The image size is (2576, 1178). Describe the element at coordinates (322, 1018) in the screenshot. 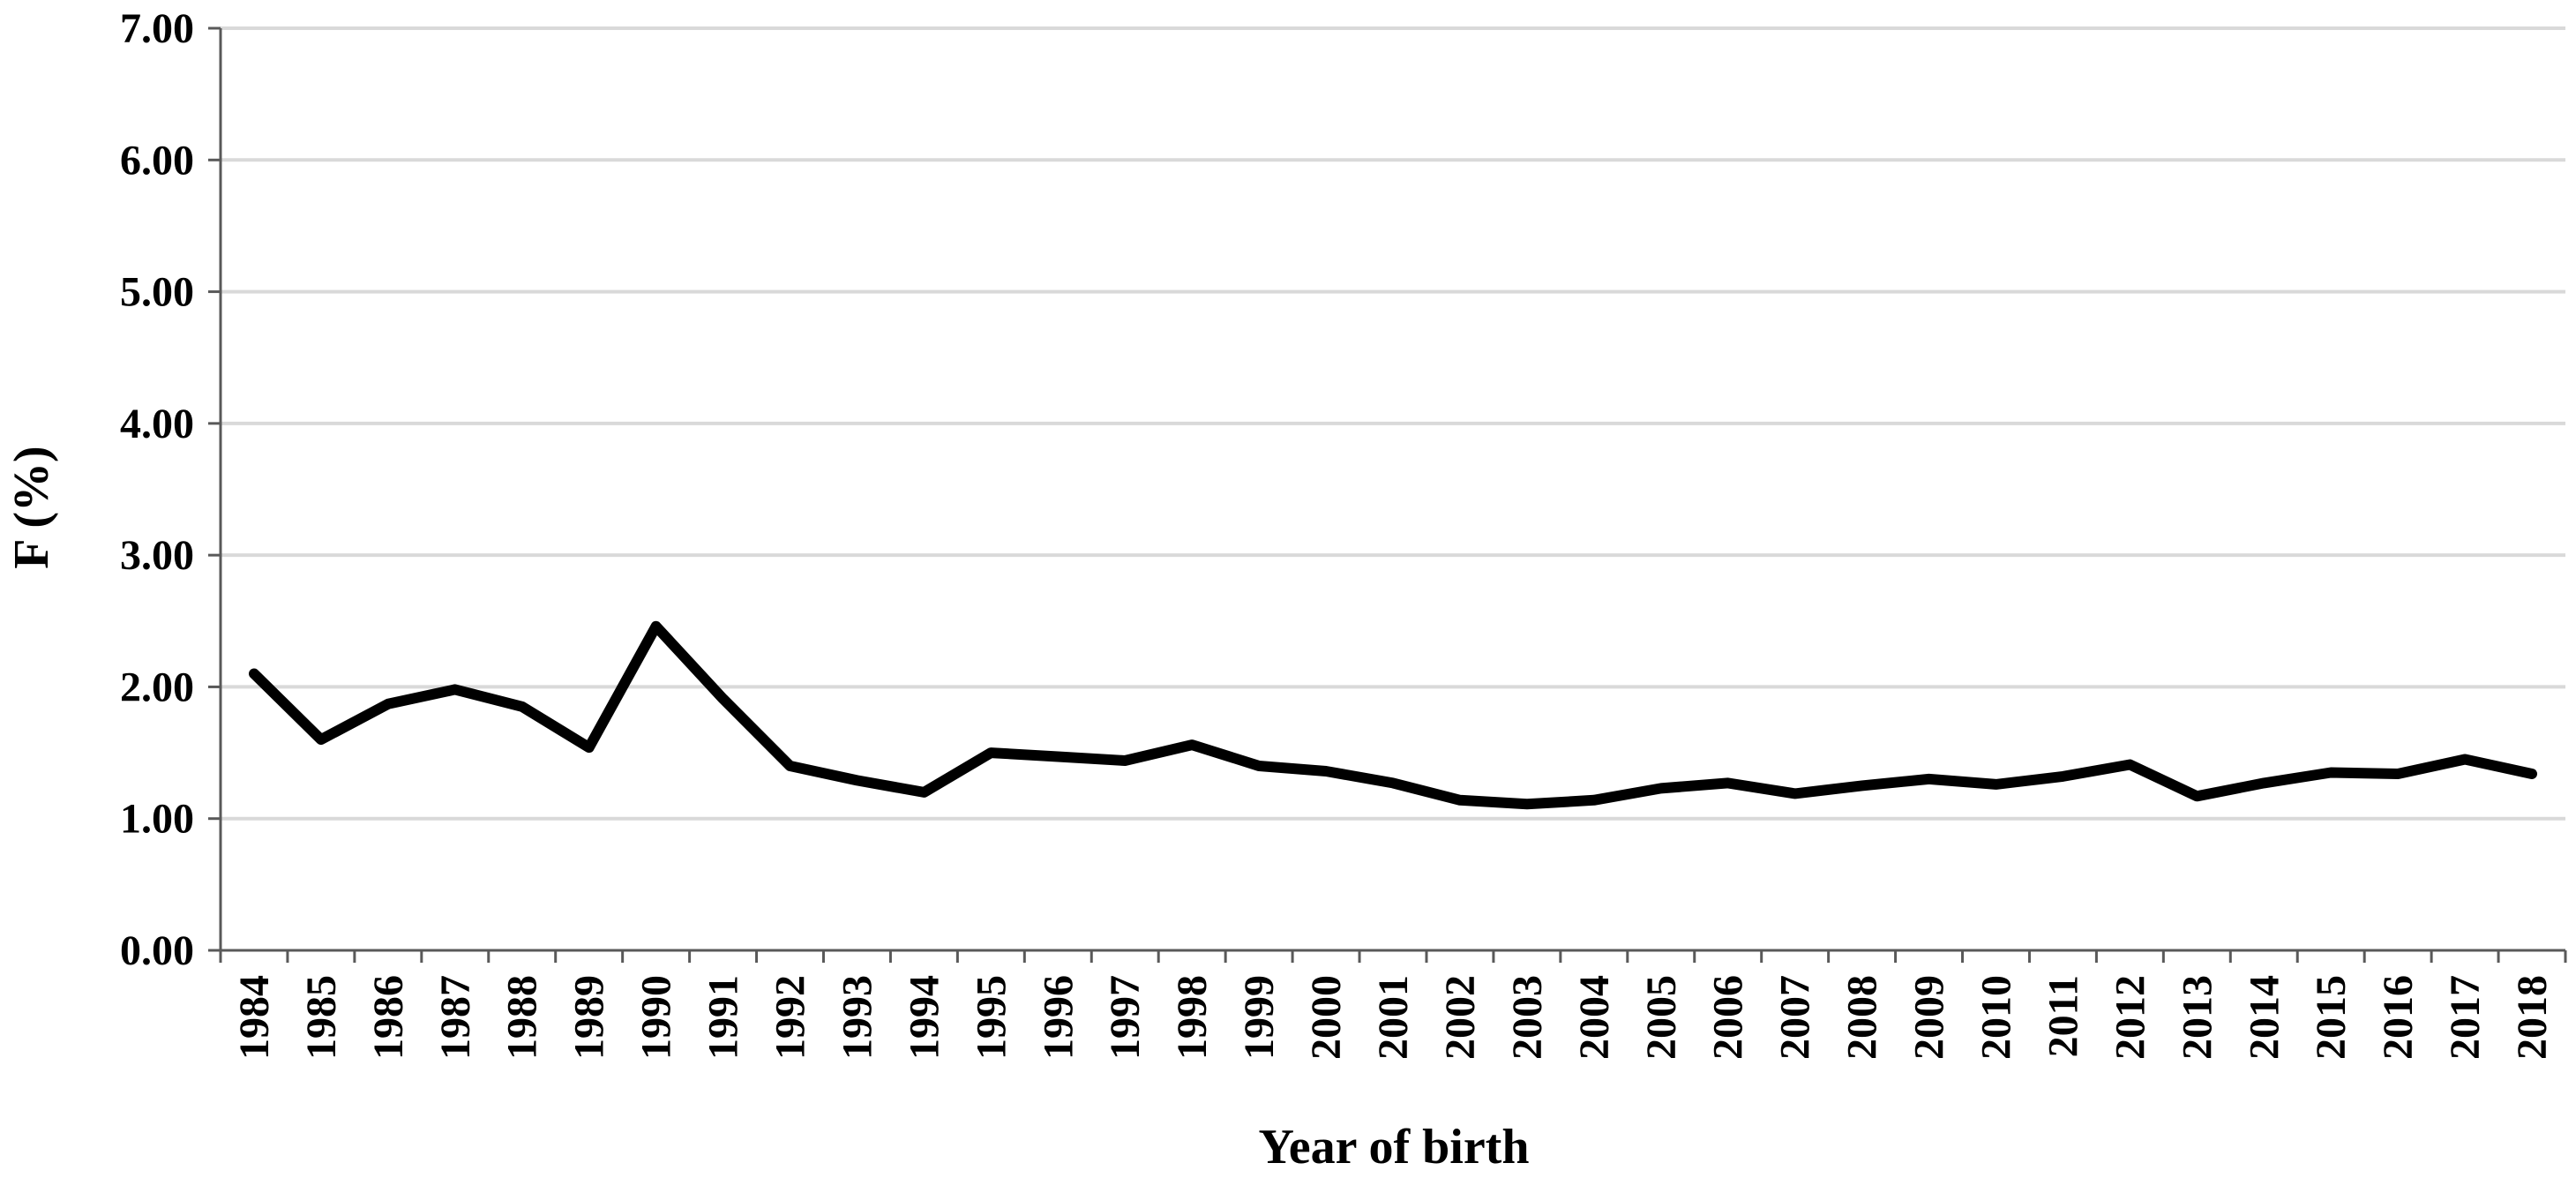

I see `x-tick-label: 1985` at that location.